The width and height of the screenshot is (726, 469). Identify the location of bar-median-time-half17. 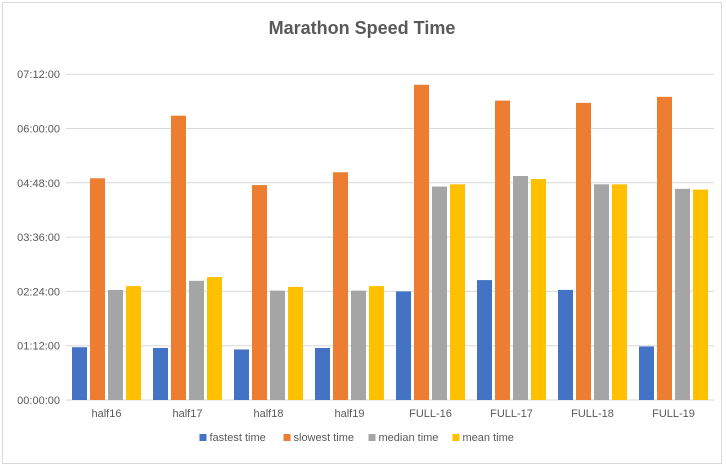
(196, 340).